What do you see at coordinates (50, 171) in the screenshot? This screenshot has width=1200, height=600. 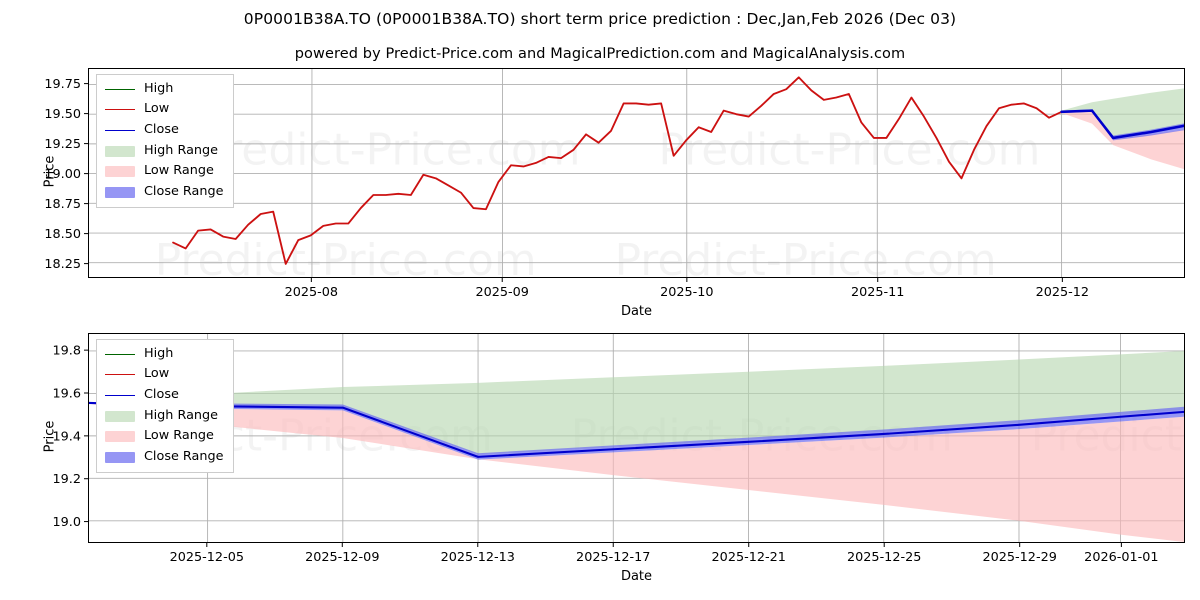 I see `top-chart-y-axis-label: Price` at bounding box center [50, 171].